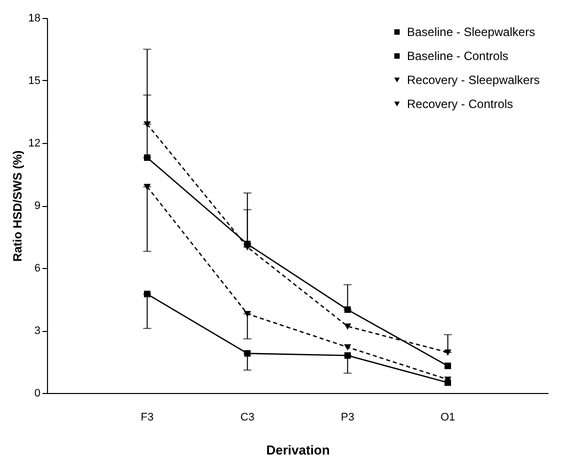 Image resolution: width=564 pixels, height=471 pixels. What do you see at coordinates (460, 104) in the screenshot?
I see `legend-label: Recovery - Controls` at bounding box center [460, 104].